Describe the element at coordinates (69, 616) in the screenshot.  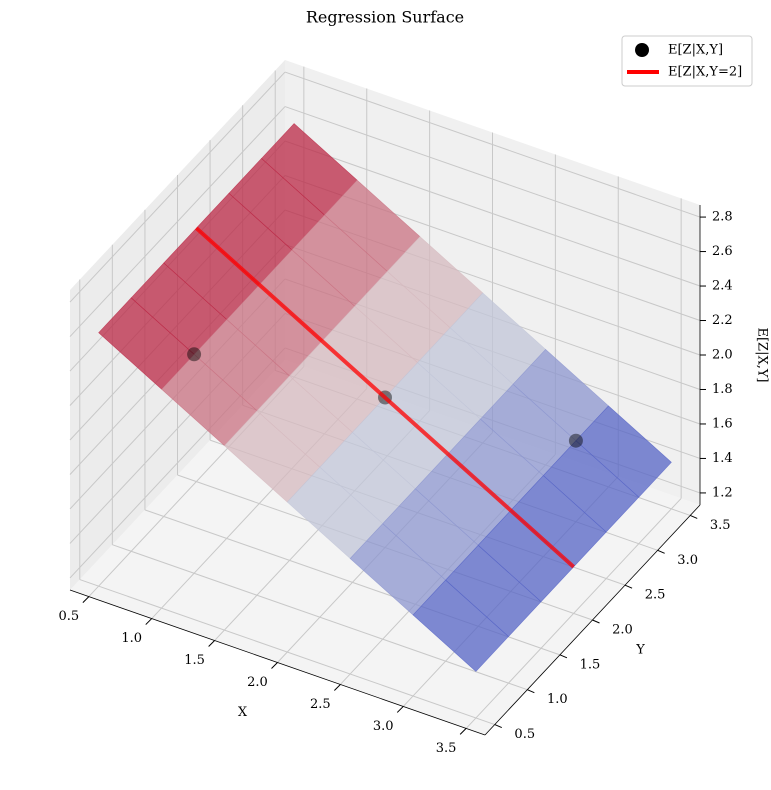
I see `x-tick-label: 0.5` at that location.